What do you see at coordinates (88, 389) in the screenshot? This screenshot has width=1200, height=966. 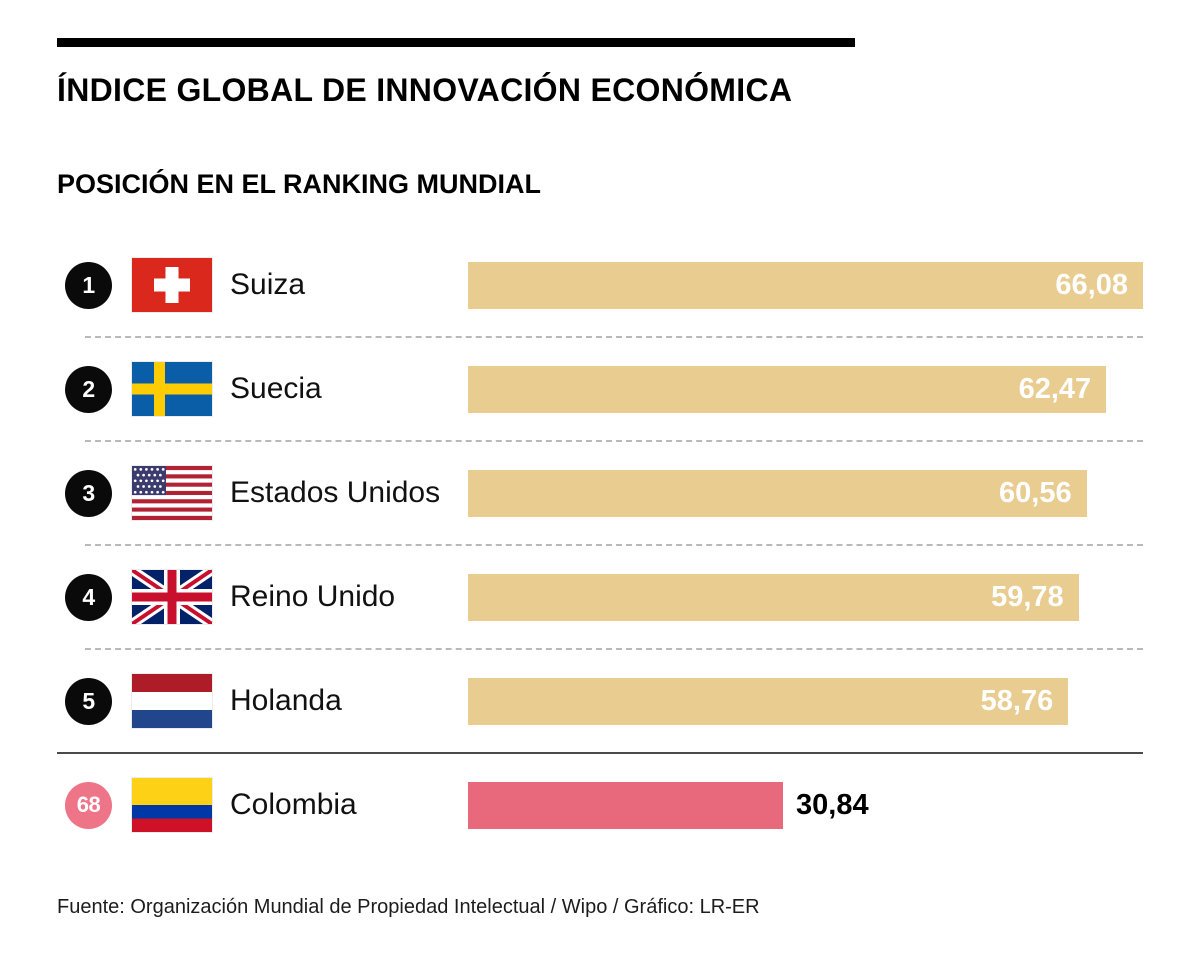 I see `rank-badge: 2` at bounding box center [88, 389].